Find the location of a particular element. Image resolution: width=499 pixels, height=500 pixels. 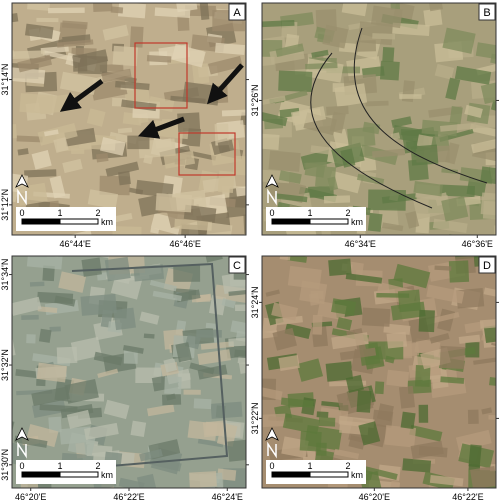

canal is located at coordinates (140, 367).